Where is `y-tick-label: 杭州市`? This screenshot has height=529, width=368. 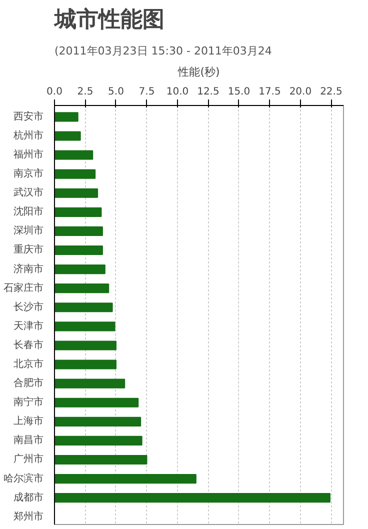 y-tick-label: 杭州市 is located at coordinates (28, 135).